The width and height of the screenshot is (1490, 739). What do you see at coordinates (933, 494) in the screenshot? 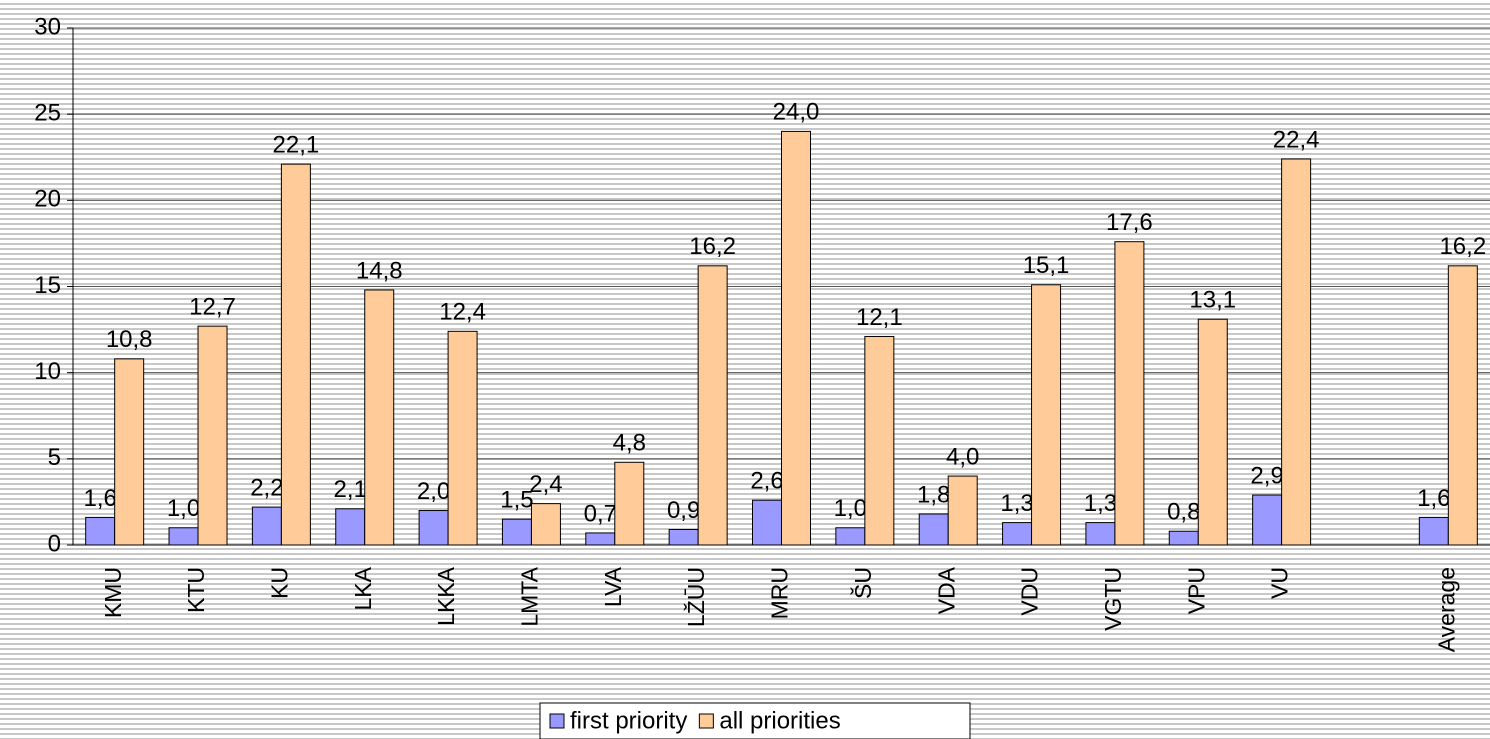
I see `value-label: 1,8` at bounding box center [933, 494].